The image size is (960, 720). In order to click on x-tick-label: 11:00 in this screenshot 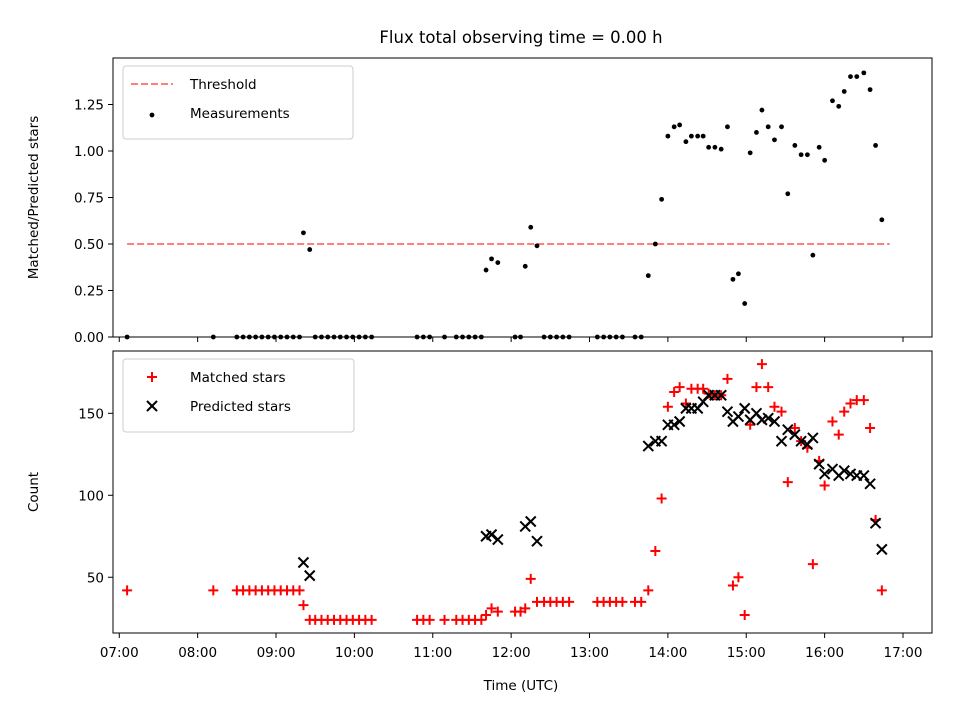, I will do `click(432, 653)`.